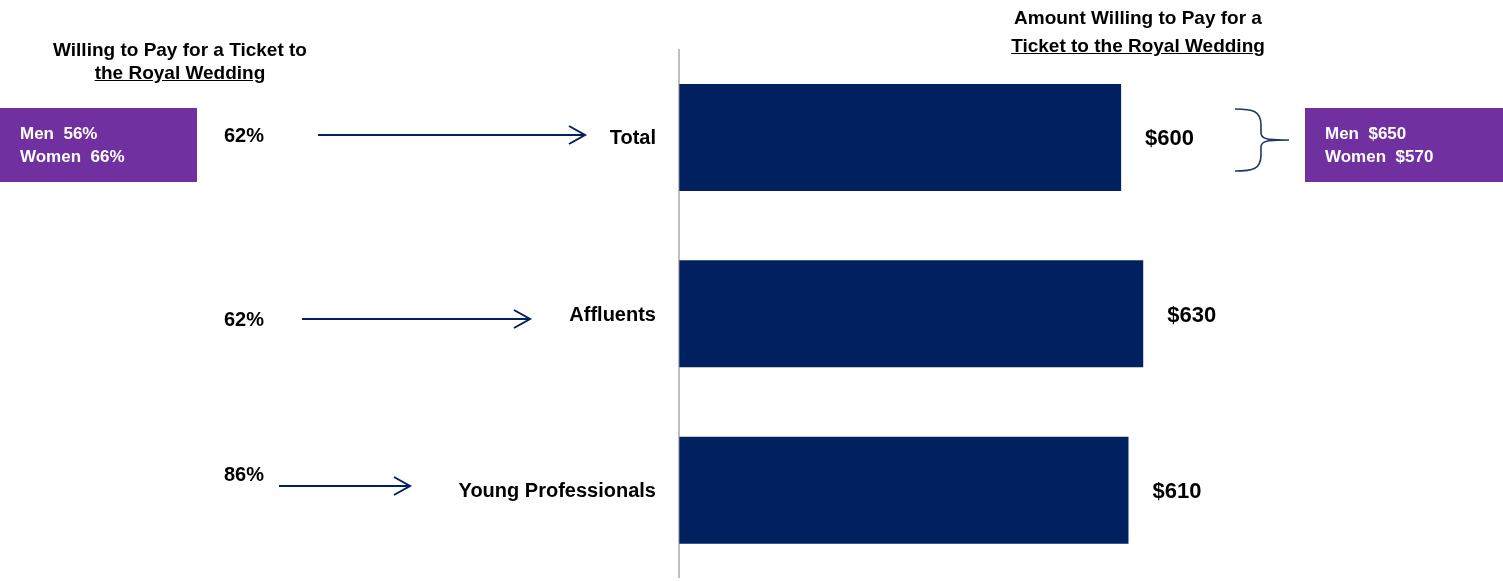  Describe the element at coordinates (180, 61) in the screenshot. I see `text: Willing to Pay for a Ticket to the Royal Wedding` at that location.